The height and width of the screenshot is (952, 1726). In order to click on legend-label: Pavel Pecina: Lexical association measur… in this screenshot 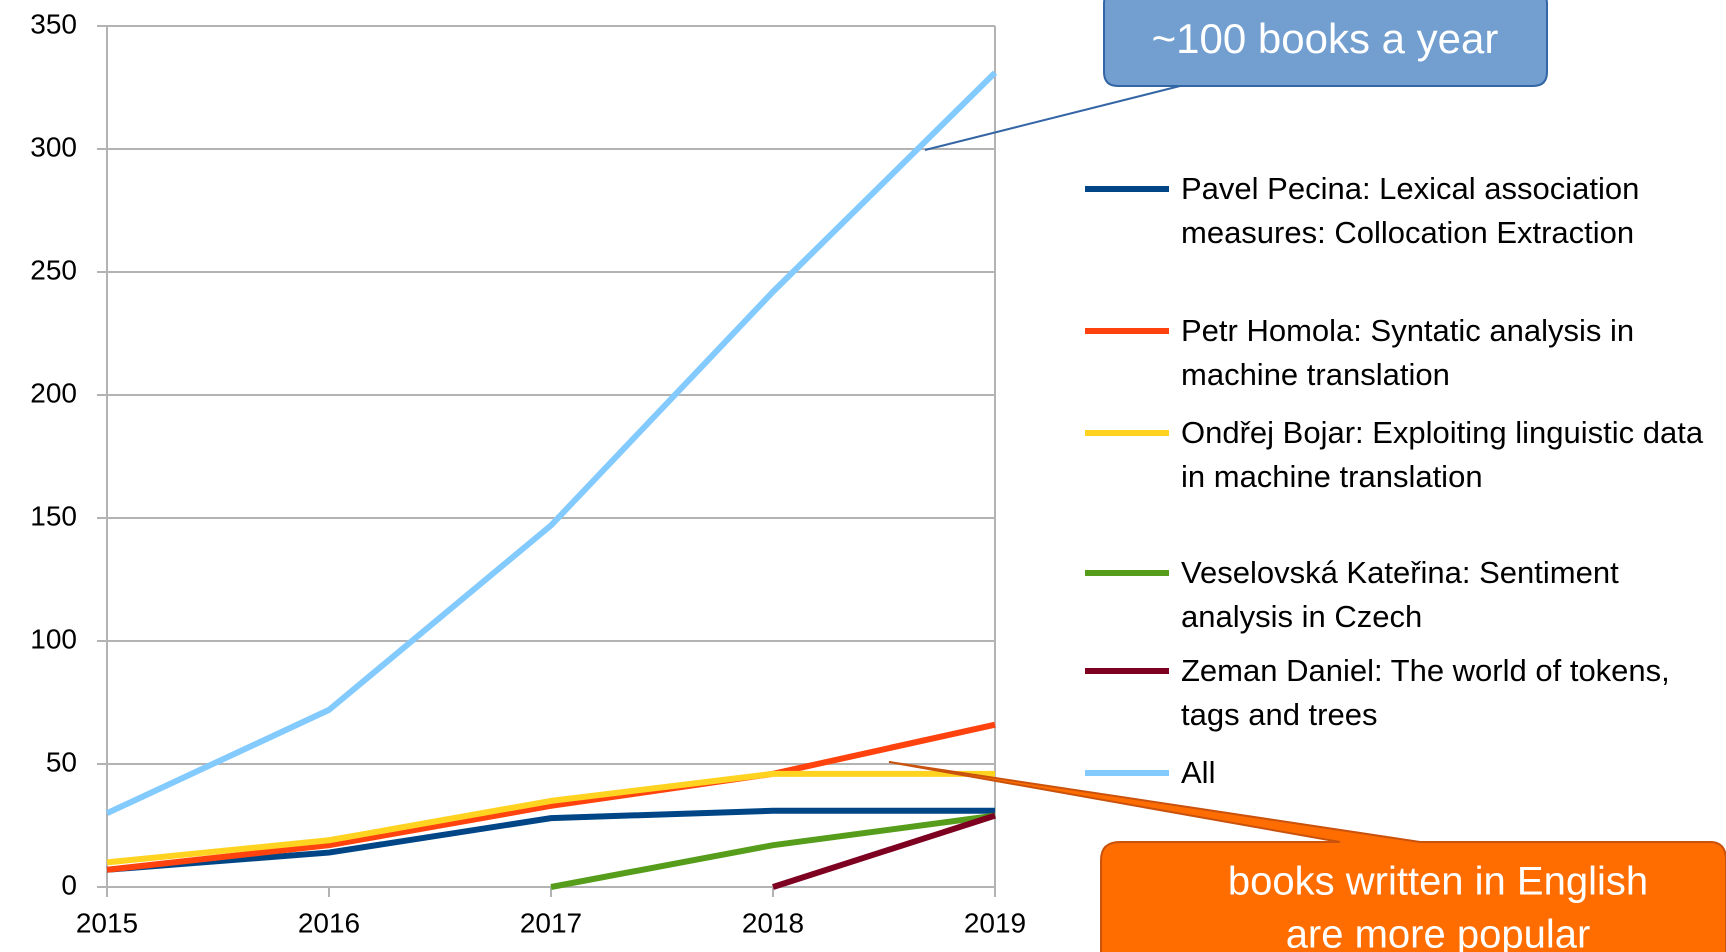, I will do `click(1410, 210)`.